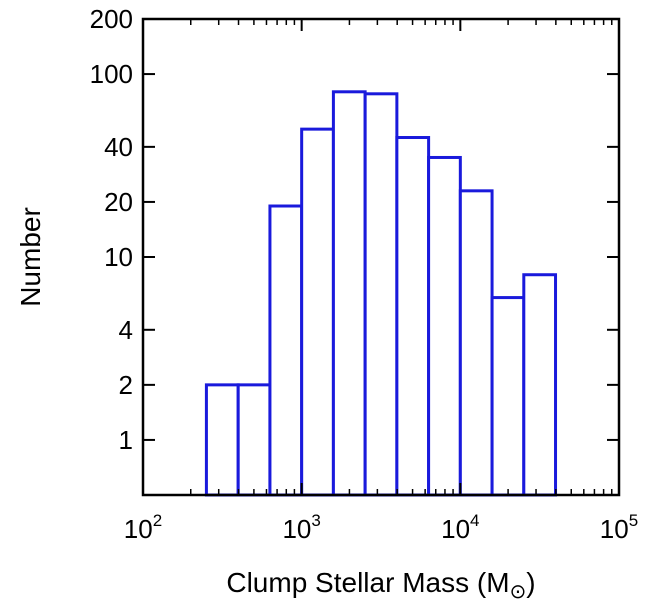 Image resolution: width=654 pixels, height=611 pixels. What do you see at coordinates (301, 527) in the screenshot?
I see `x-tick-label: 10³` at bounding box center [301, 527].